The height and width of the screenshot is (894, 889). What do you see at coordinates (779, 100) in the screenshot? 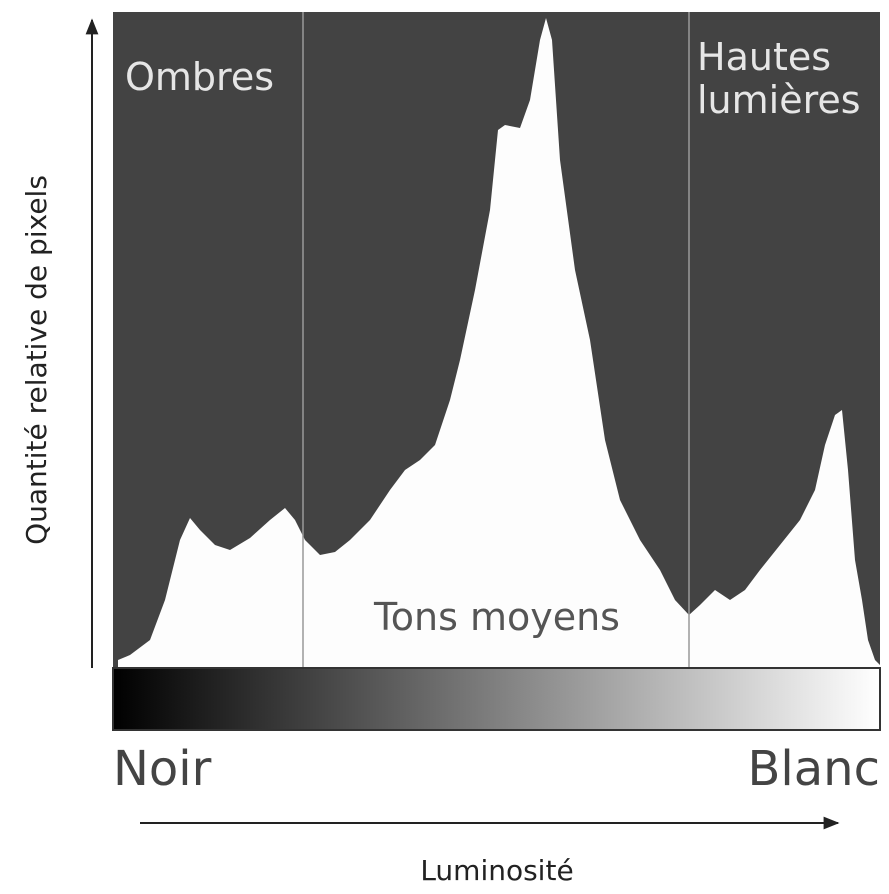
I see `zone-label: lumières` at bounding box center [779, 100].